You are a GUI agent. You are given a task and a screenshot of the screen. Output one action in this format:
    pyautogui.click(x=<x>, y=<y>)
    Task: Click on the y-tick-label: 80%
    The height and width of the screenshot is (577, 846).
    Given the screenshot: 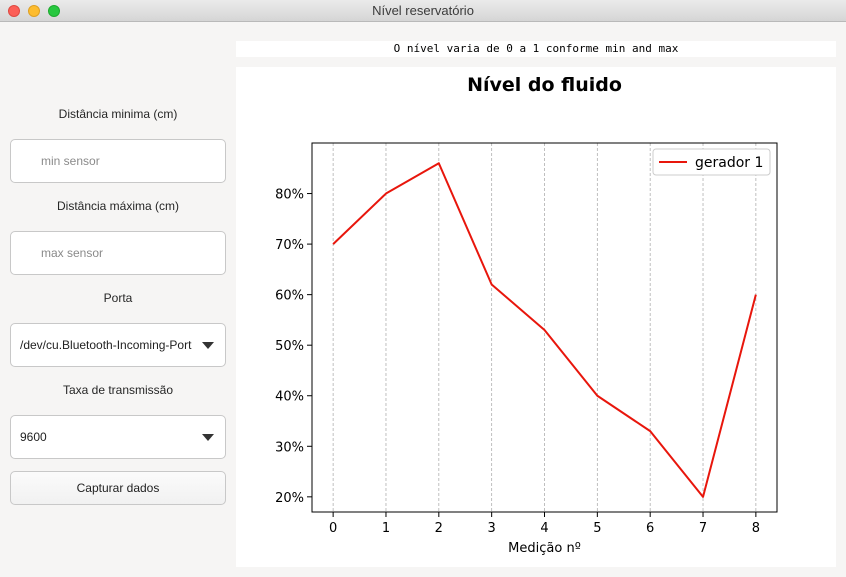 What is the action you would take?
    pyautogui.click(x=289, y=195)
    